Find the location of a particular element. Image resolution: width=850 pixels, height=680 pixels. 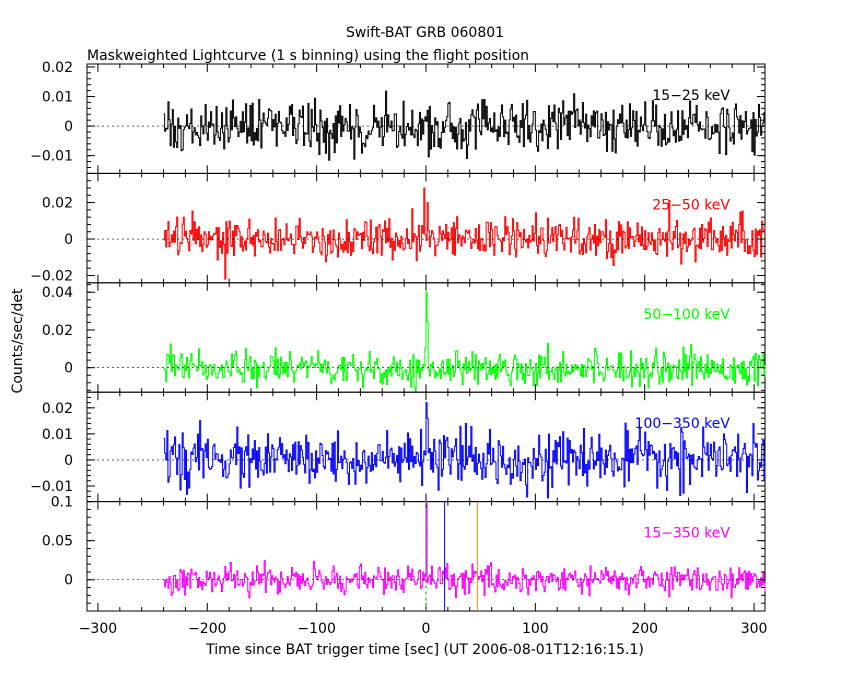

x-tick-label: −300 is located at coordinates (98, 629).